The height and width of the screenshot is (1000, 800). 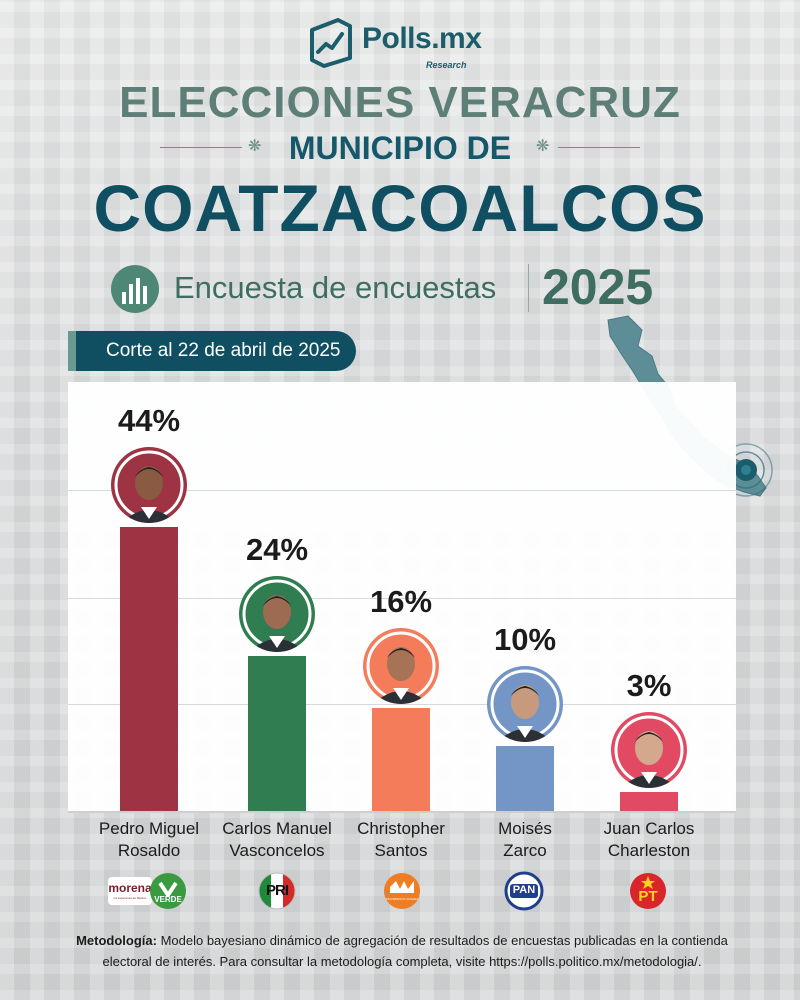 I want to click on candidate-name-line2: Rosaldo, so click(x=149, y=850).